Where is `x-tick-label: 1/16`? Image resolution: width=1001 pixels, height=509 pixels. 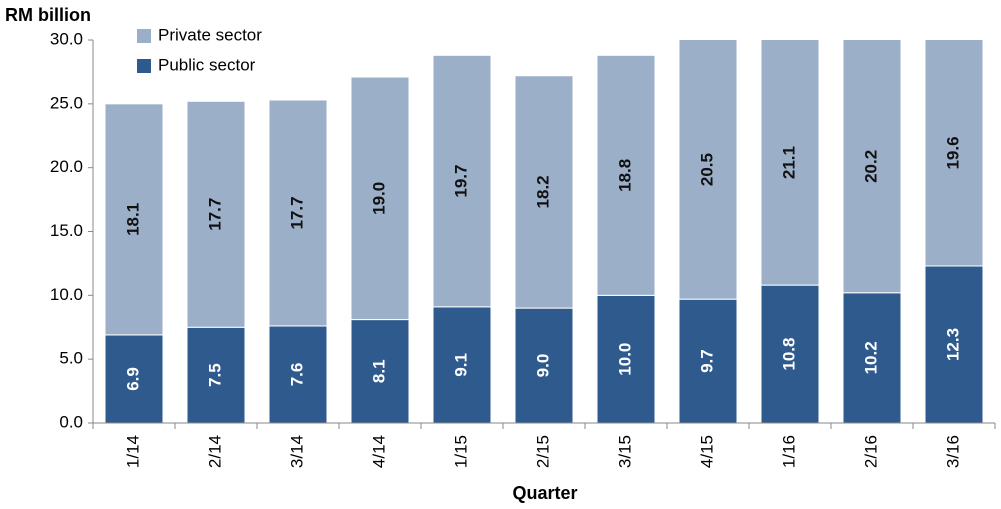
x-tick-label: 1/16 is located at coordinates (788, 451).